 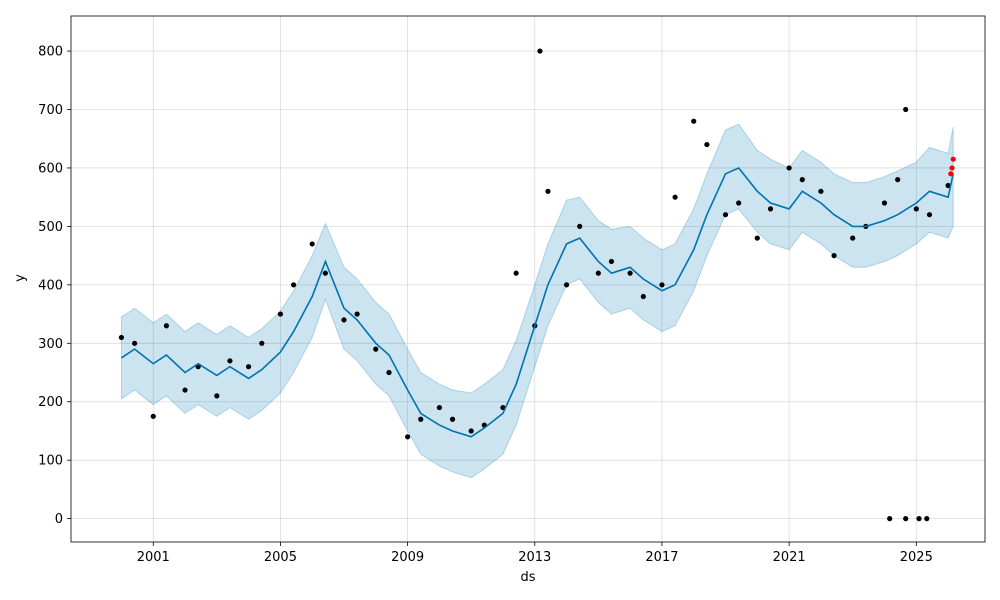 I want to click on x-tick-label: 2021, so click(x=789, y=557).